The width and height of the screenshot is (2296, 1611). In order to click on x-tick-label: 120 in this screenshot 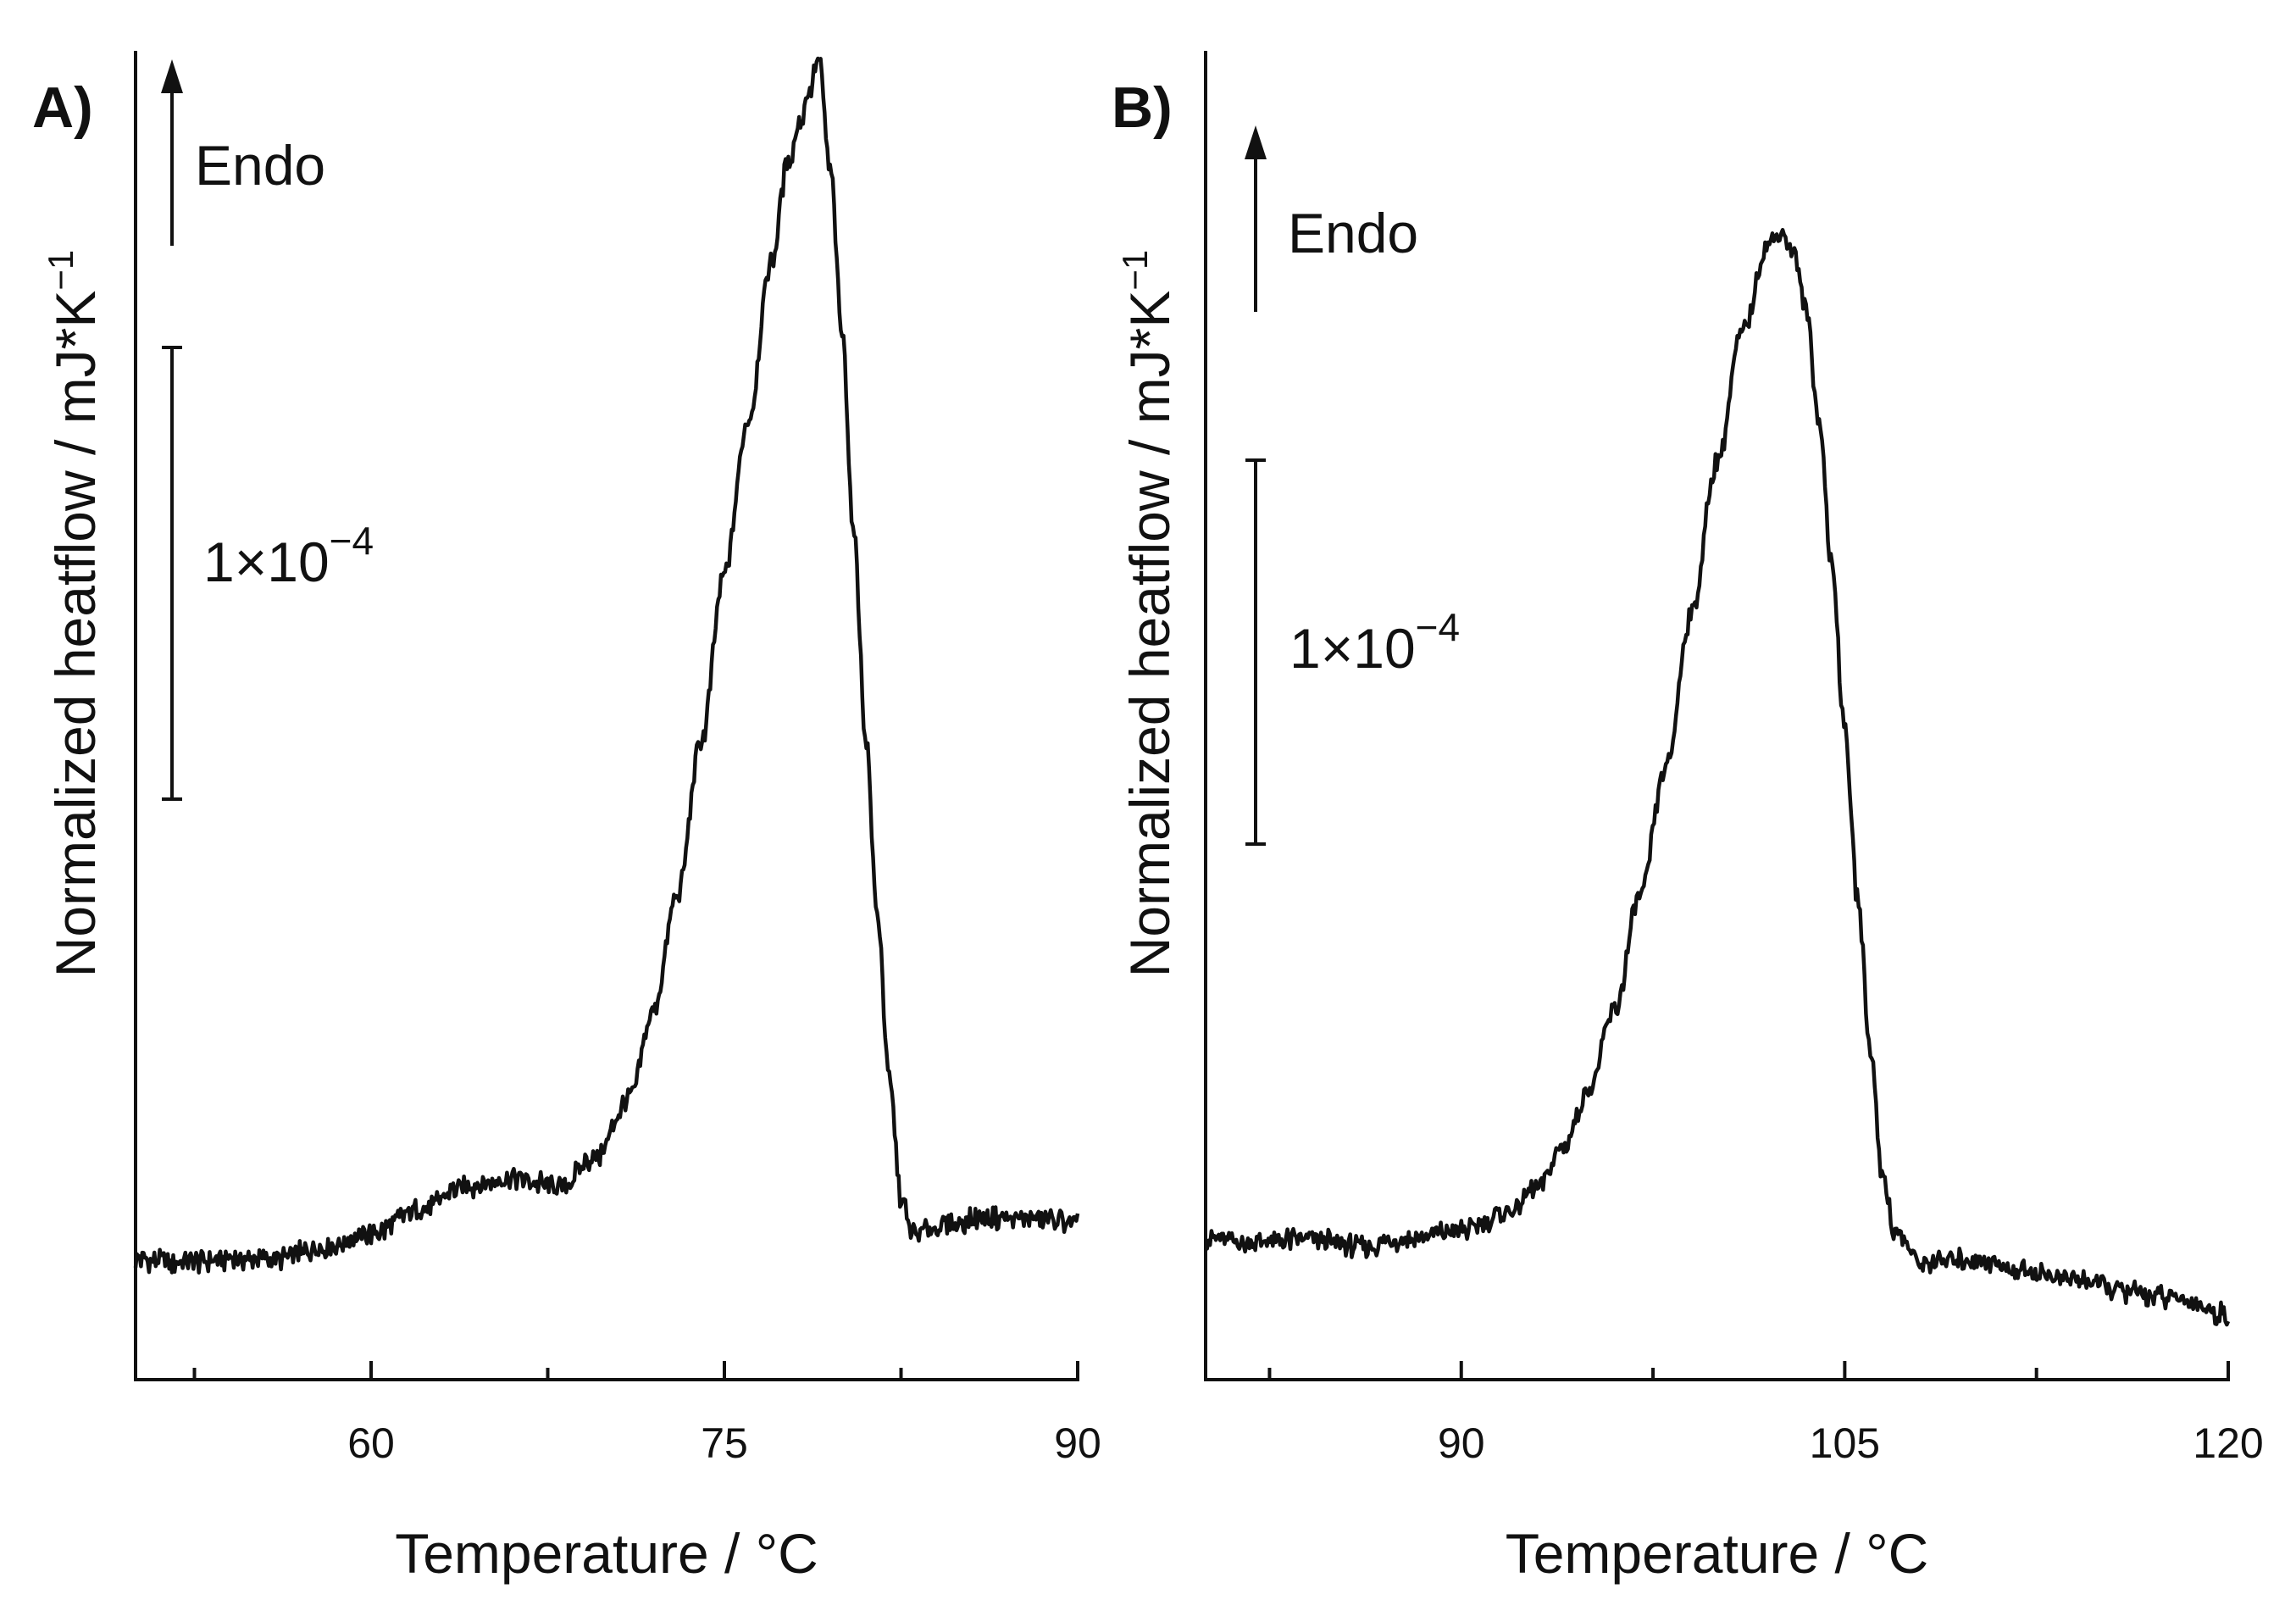, I will do `click(2228, 1443)`.